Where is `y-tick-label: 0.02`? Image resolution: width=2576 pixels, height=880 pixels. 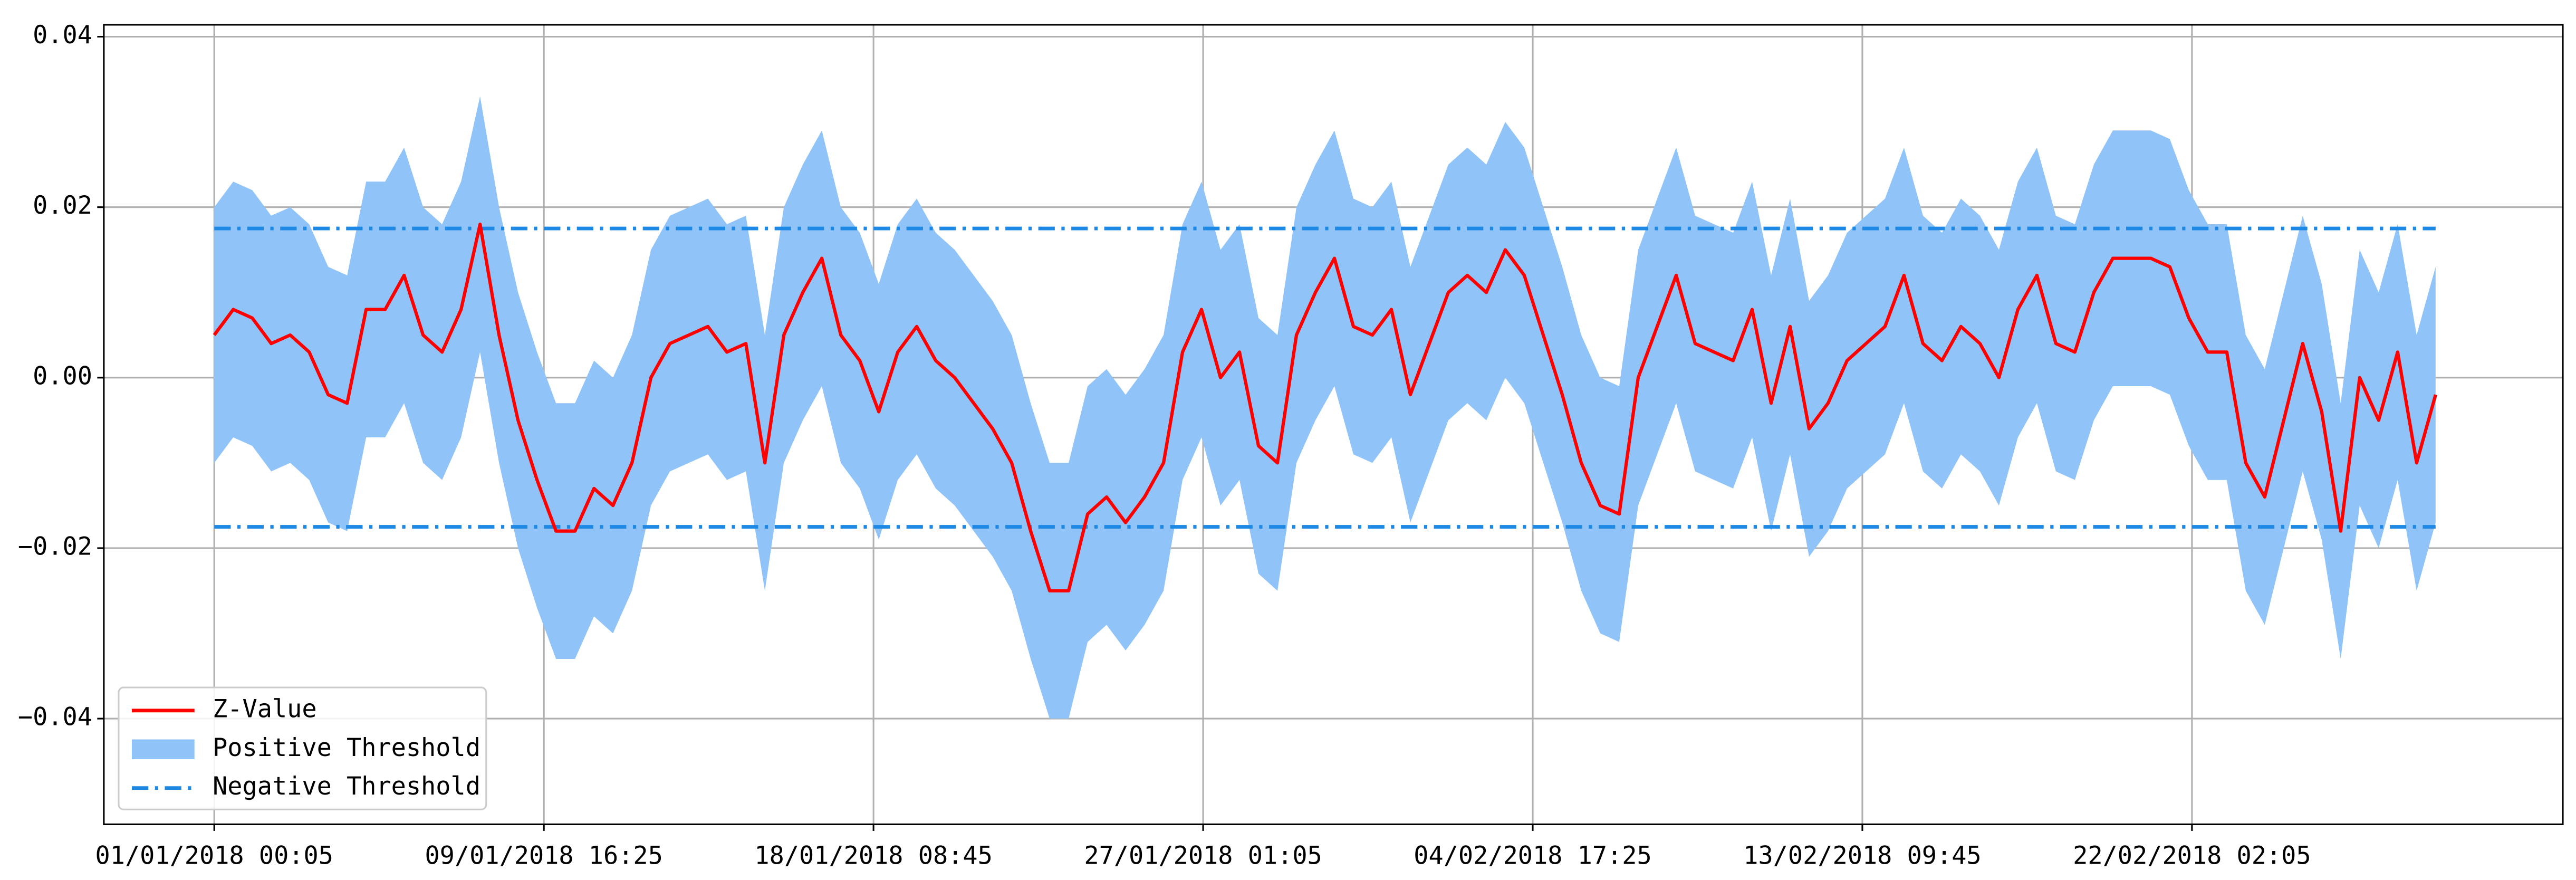
y-tick-label: 0.02 is located at coordinates (63, 205).